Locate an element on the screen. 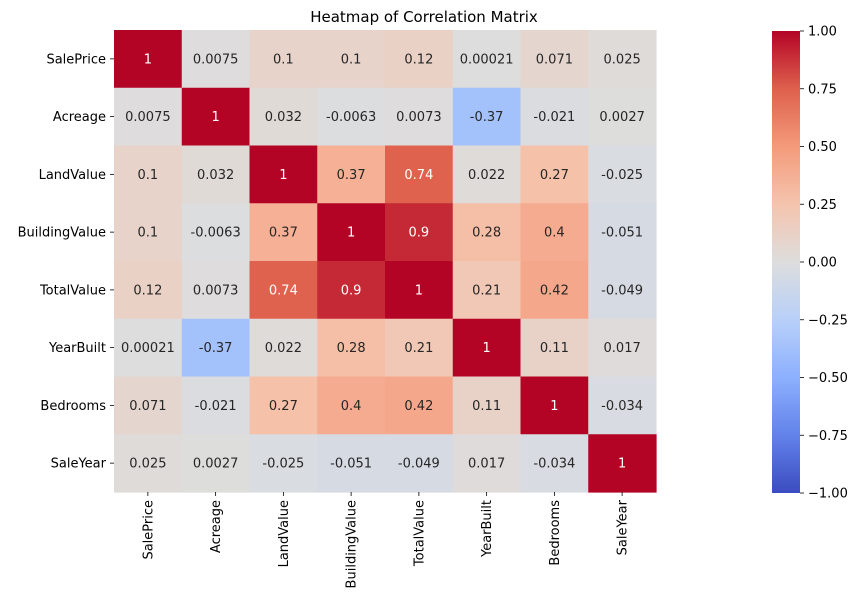 The width and height of the screenshot is (858, 610). cell-annotation: 0.00021 is located at coordinates (487, 59).